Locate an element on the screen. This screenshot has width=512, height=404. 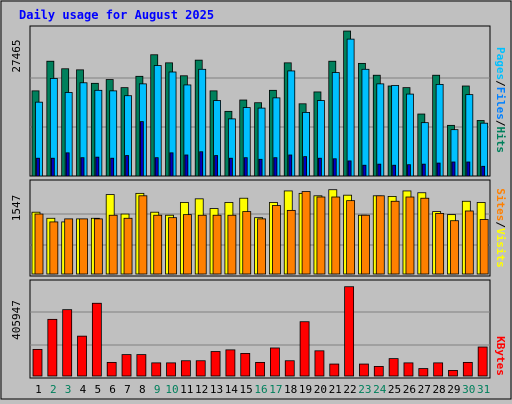
x-tick-label-day-30: 30 is located at coordinates (468, 389).